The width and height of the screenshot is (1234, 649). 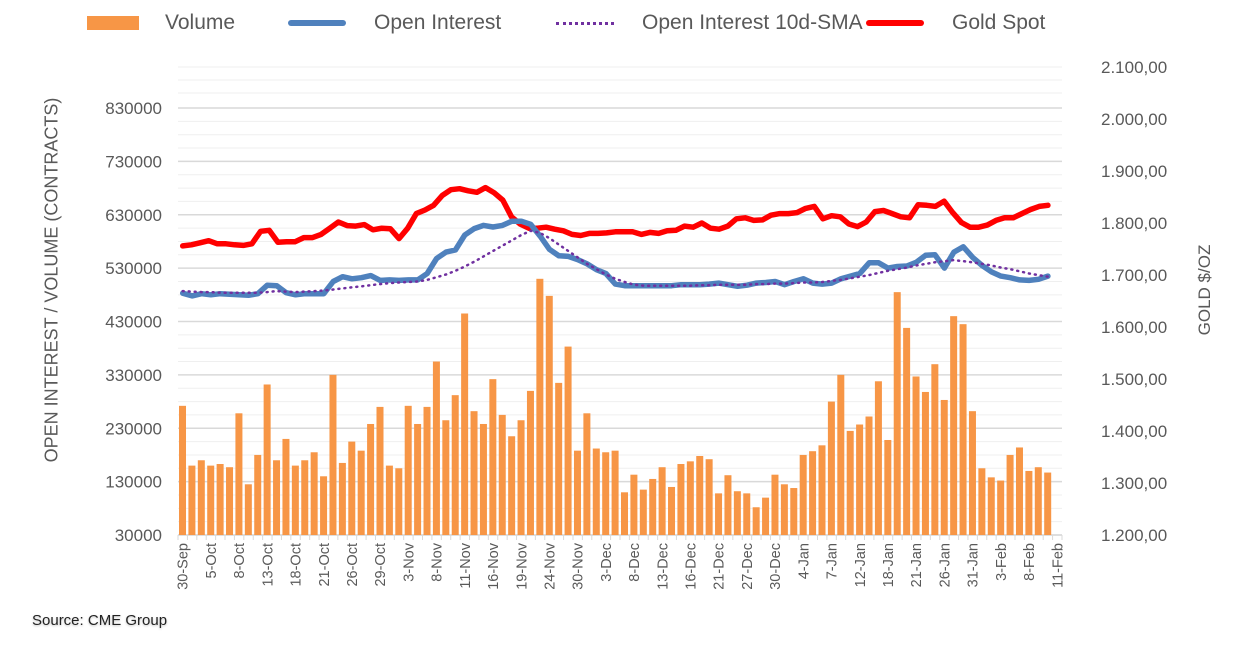 I want to click on right-tick-label: 1.400,00, so click(x=1134, y=431).